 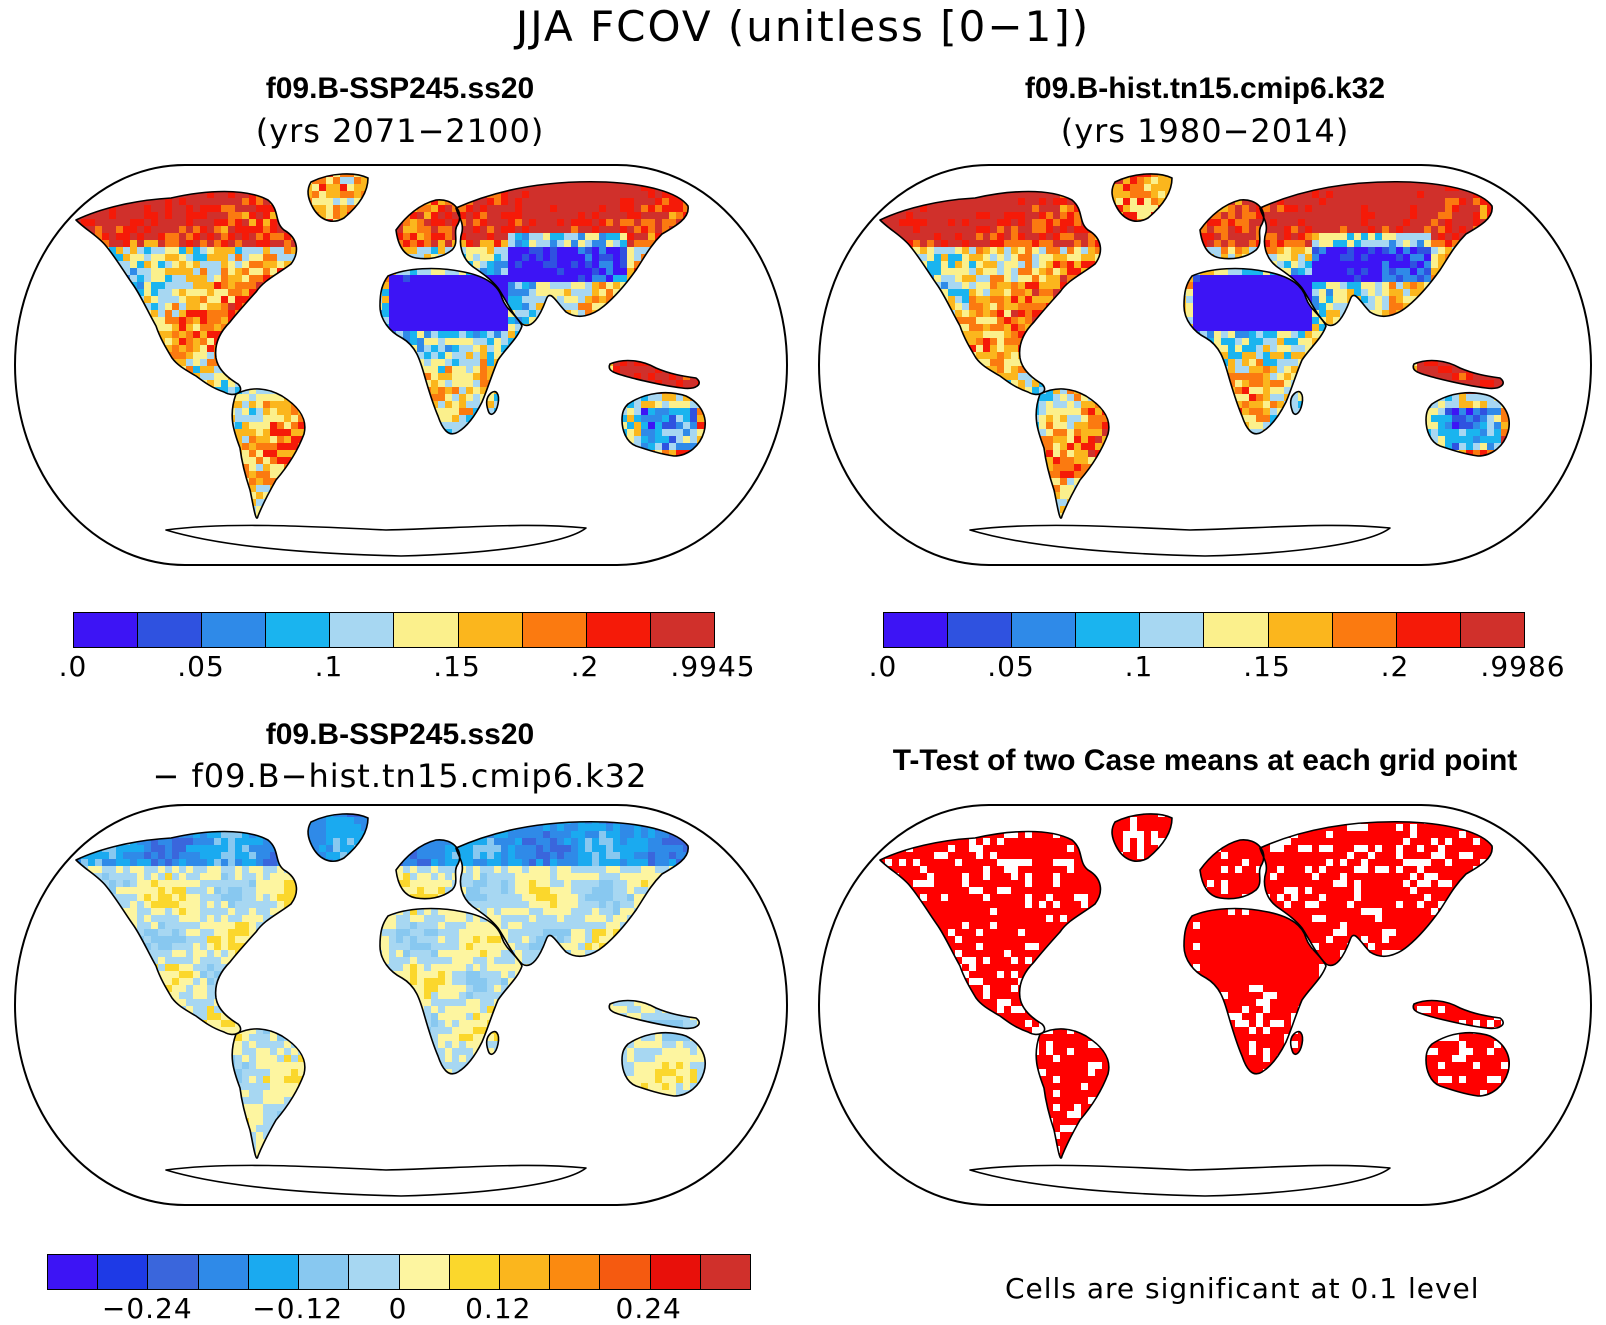 What do you see at coordinates (803, 26) in the screenshot?
I see `figure-title: JJA FCOV (unitless [0−1])` at bounding box center [803, 26].